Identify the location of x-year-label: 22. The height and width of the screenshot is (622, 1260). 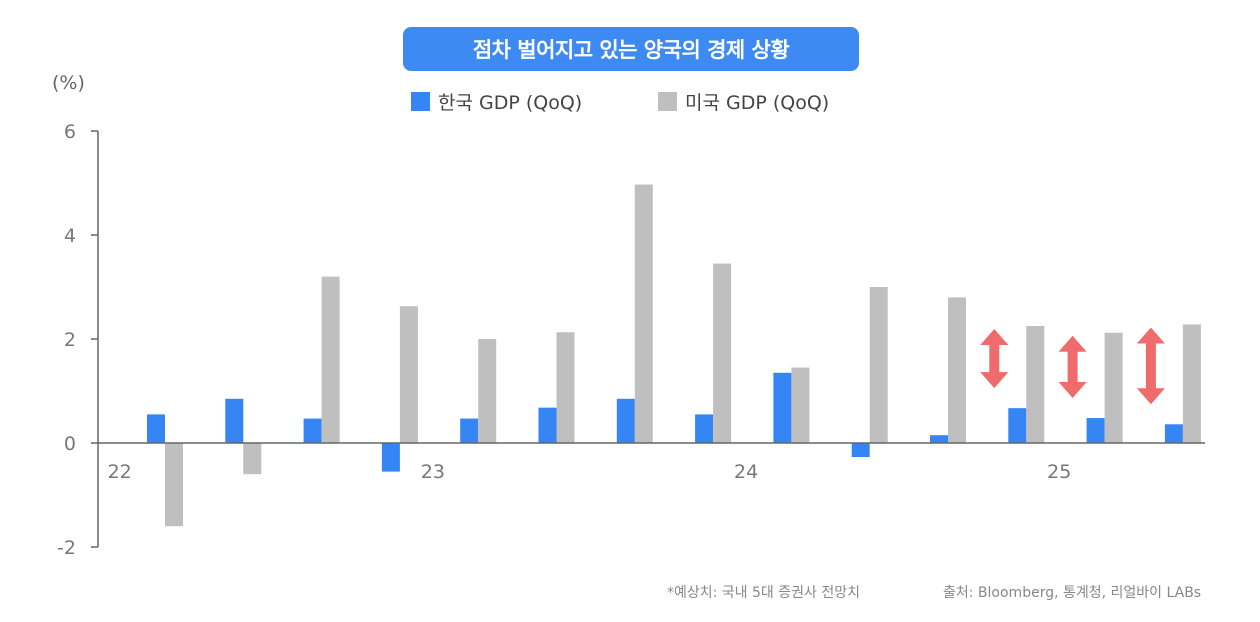
(120, 472).